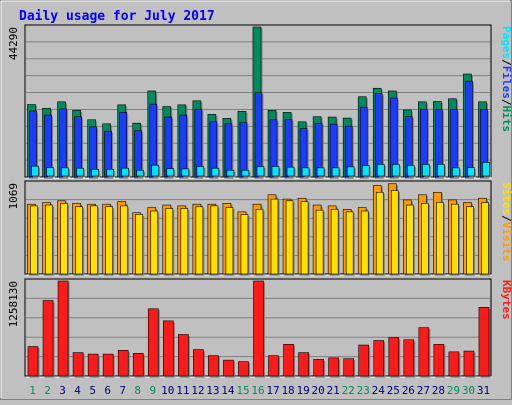 The height and width of the screenshot is (405, 512). I want to click on chart-title: Daily usage for July 2017, so click(117, 16).